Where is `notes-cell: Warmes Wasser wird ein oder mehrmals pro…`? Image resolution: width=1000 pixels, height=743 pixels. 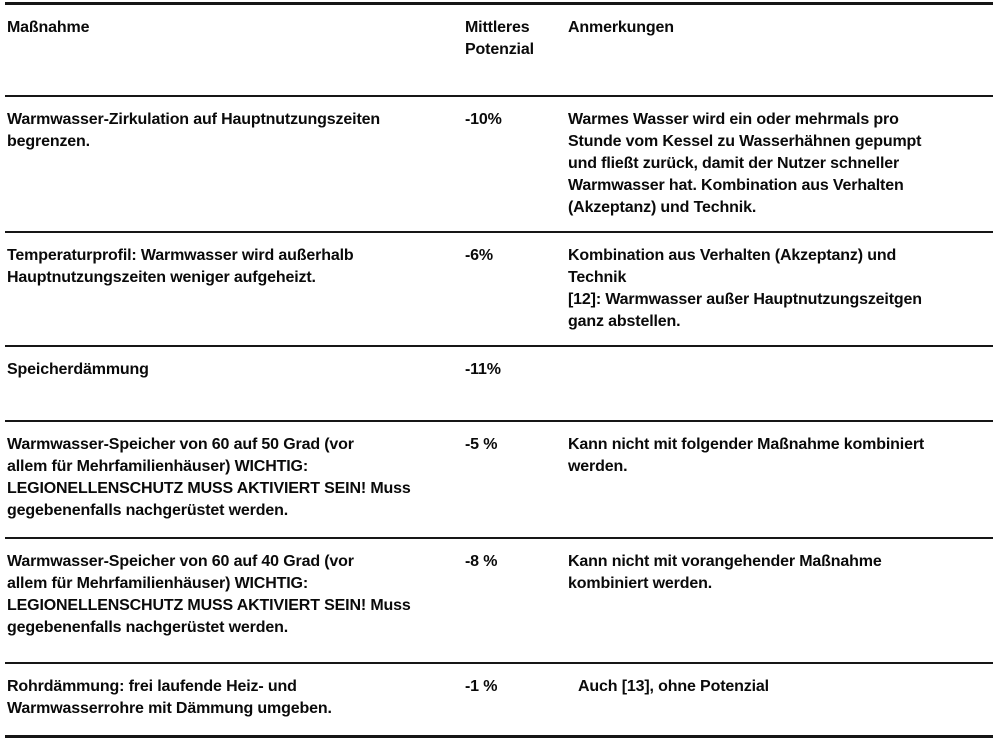 notes-cell: Warmes Wasser wird ein oder mehrmals pro… is located at coordinates (745, 163).